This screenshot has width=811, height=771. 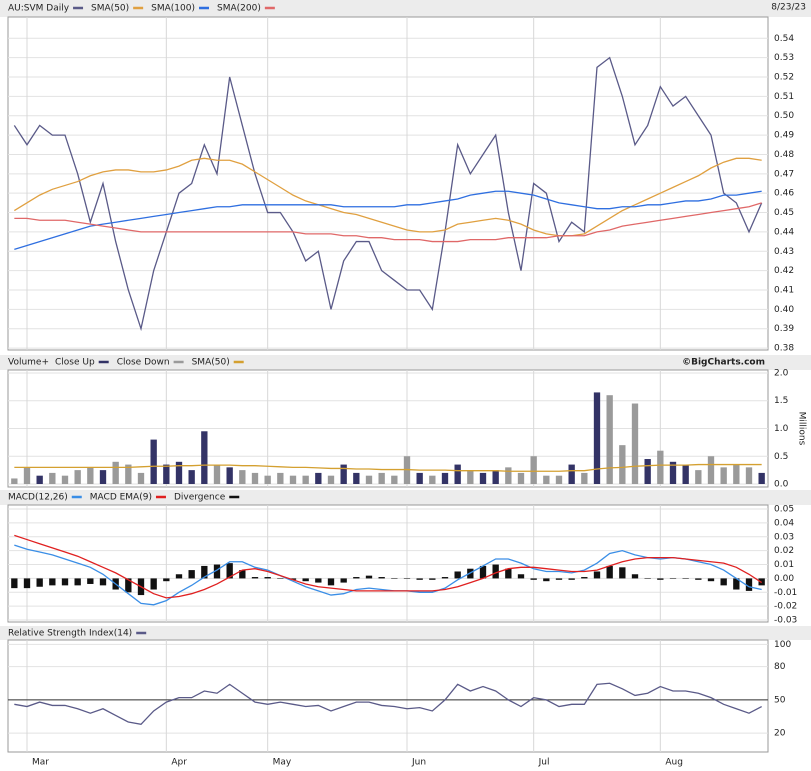 What do you see at coordinates (784, 97) in the screenshot?
I see `y-tick-label: 0.51` at bounding box center [784, 97].